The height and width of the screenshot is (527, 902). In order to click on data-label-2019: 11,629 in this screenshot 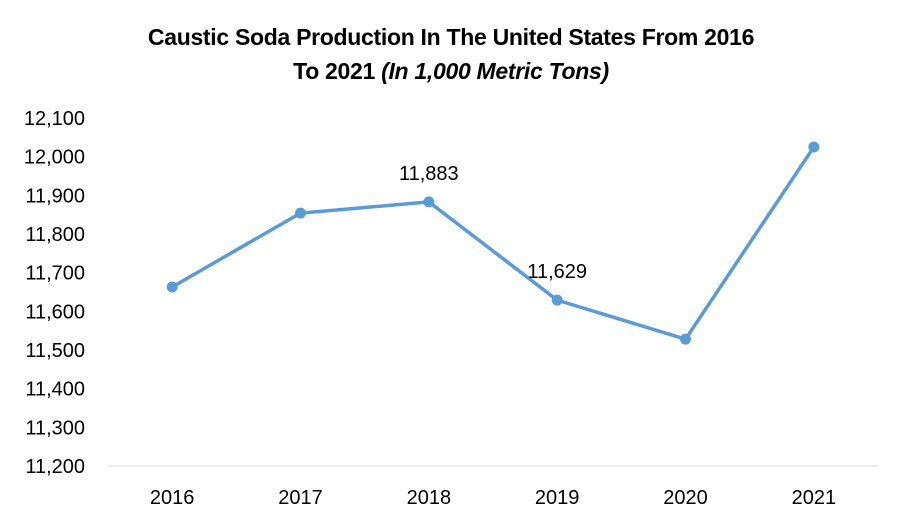, I will do `click(557, 272)`.